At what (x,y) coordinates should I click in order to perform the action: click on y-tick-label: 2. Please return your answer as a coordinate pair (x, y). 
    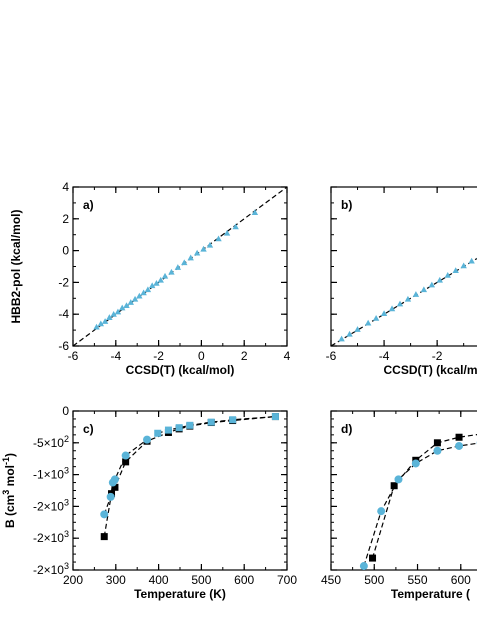
    Looking at the image, I should click on (65, 219).